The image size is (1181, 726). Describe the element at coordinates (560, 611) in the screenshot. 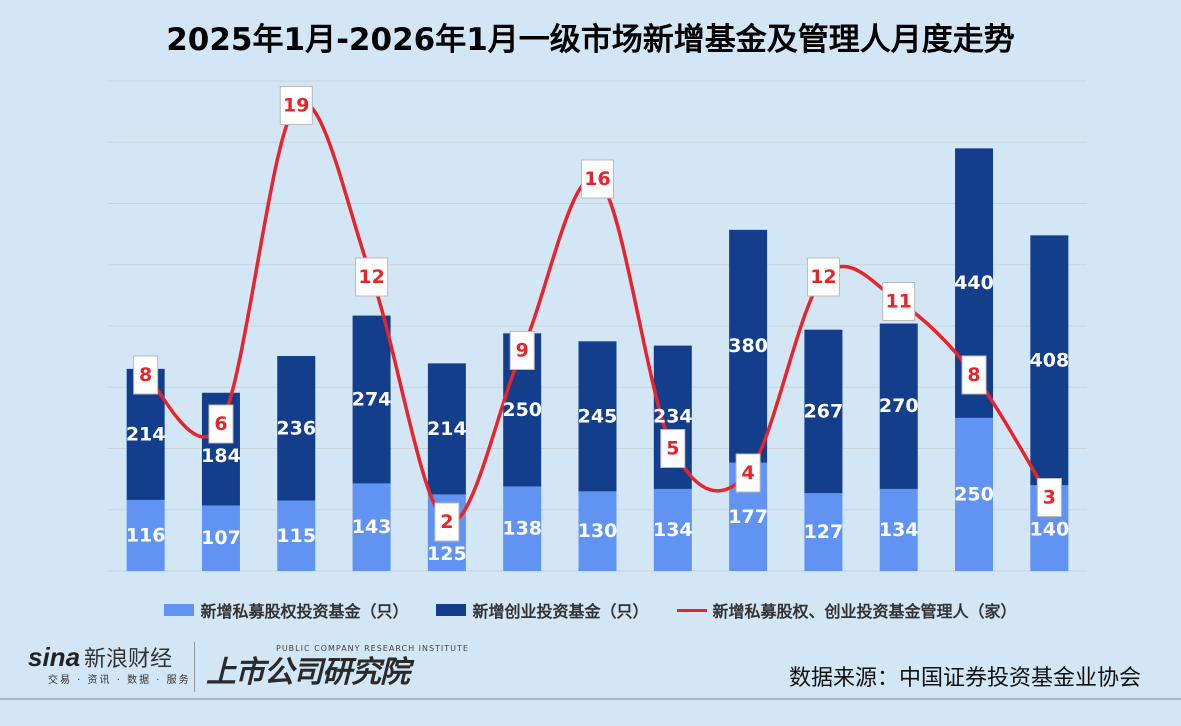

I see `legend-label-vc: 新增创业投资基金（只）` at that location.